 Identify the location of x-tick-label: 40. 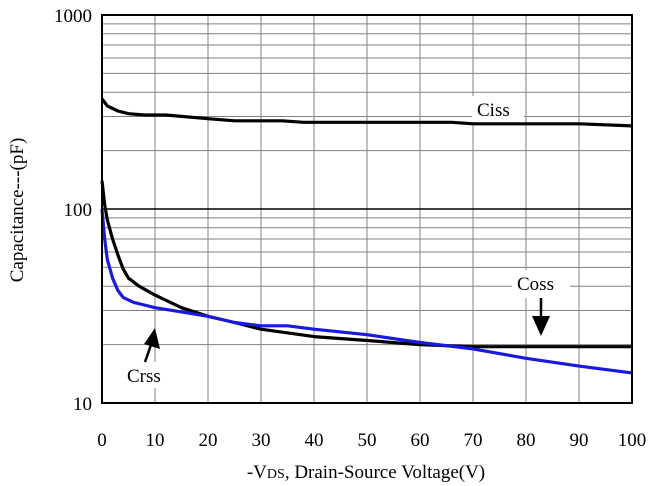
(314, 440).